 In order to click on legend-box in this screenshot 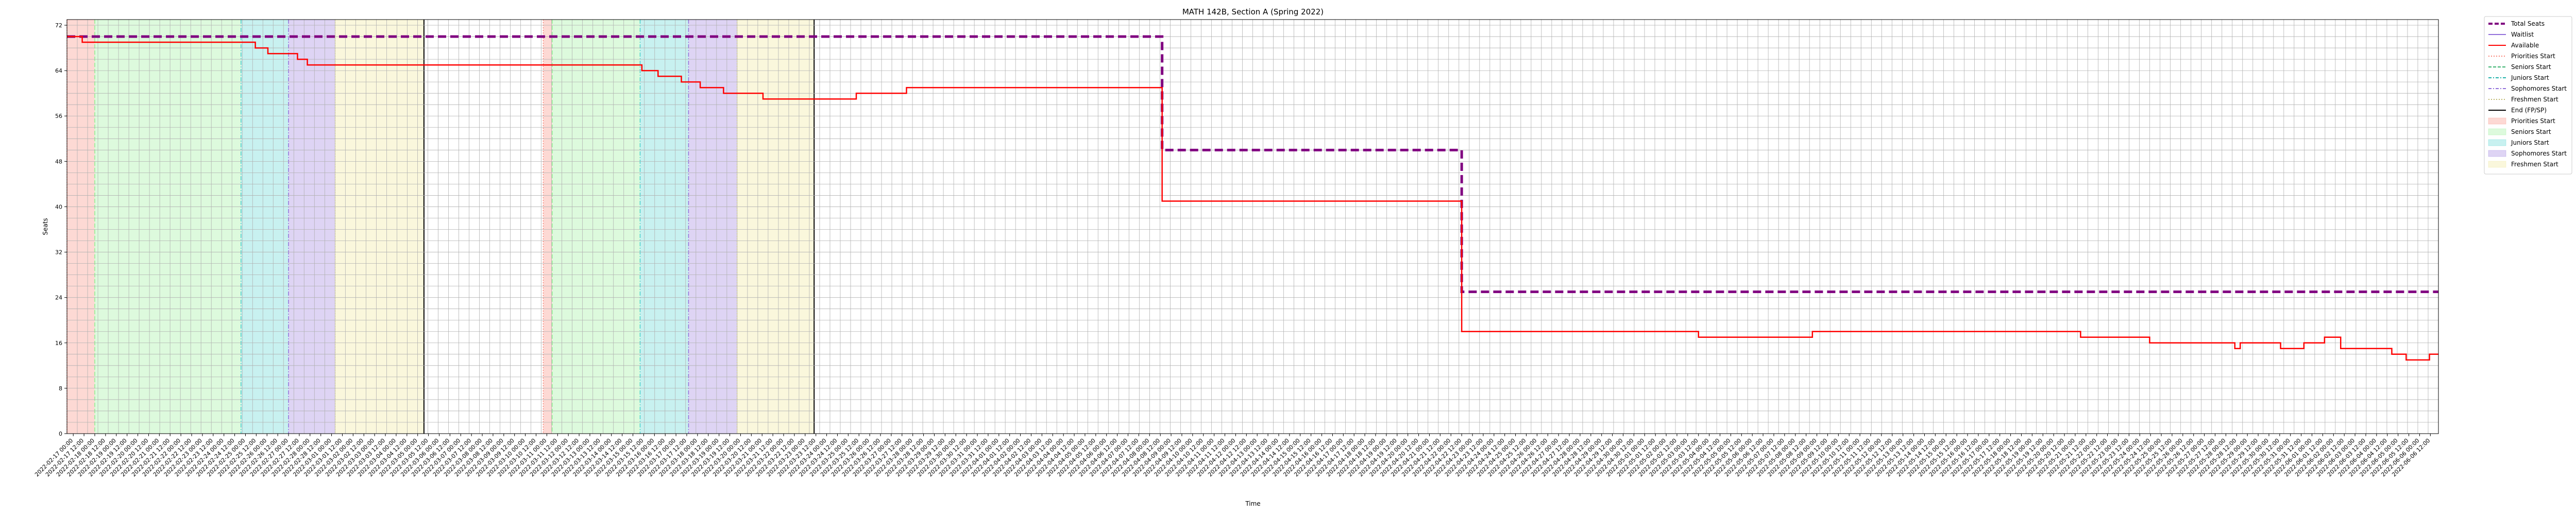, I will do `click(2528, 95)`.